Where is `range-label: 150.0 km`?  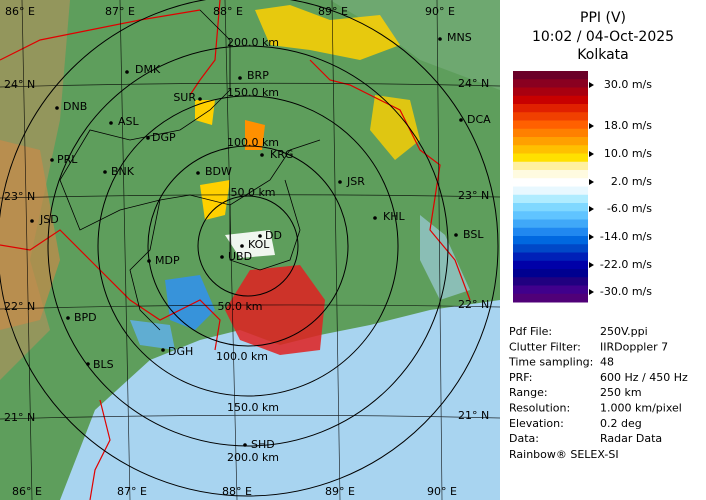 range-label: 150.0 km is located at coordinates (253, 92).